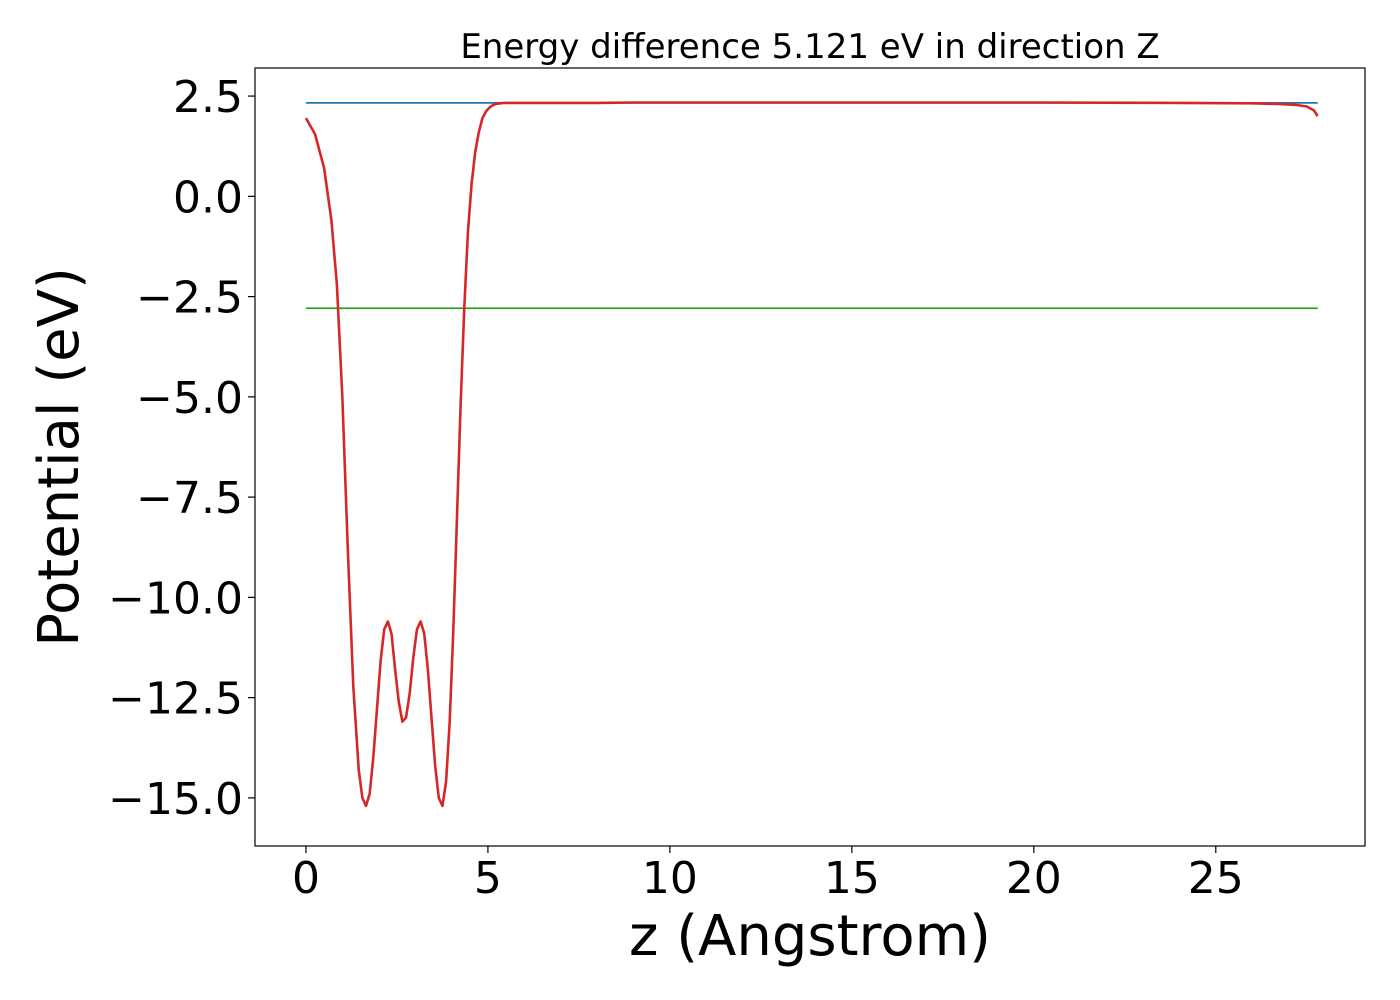 This screenshot has height=1000, width=1400. Describe the element at coordinates (488, 878) in the screenshot. I see `x-tick-label: 5` at that location.